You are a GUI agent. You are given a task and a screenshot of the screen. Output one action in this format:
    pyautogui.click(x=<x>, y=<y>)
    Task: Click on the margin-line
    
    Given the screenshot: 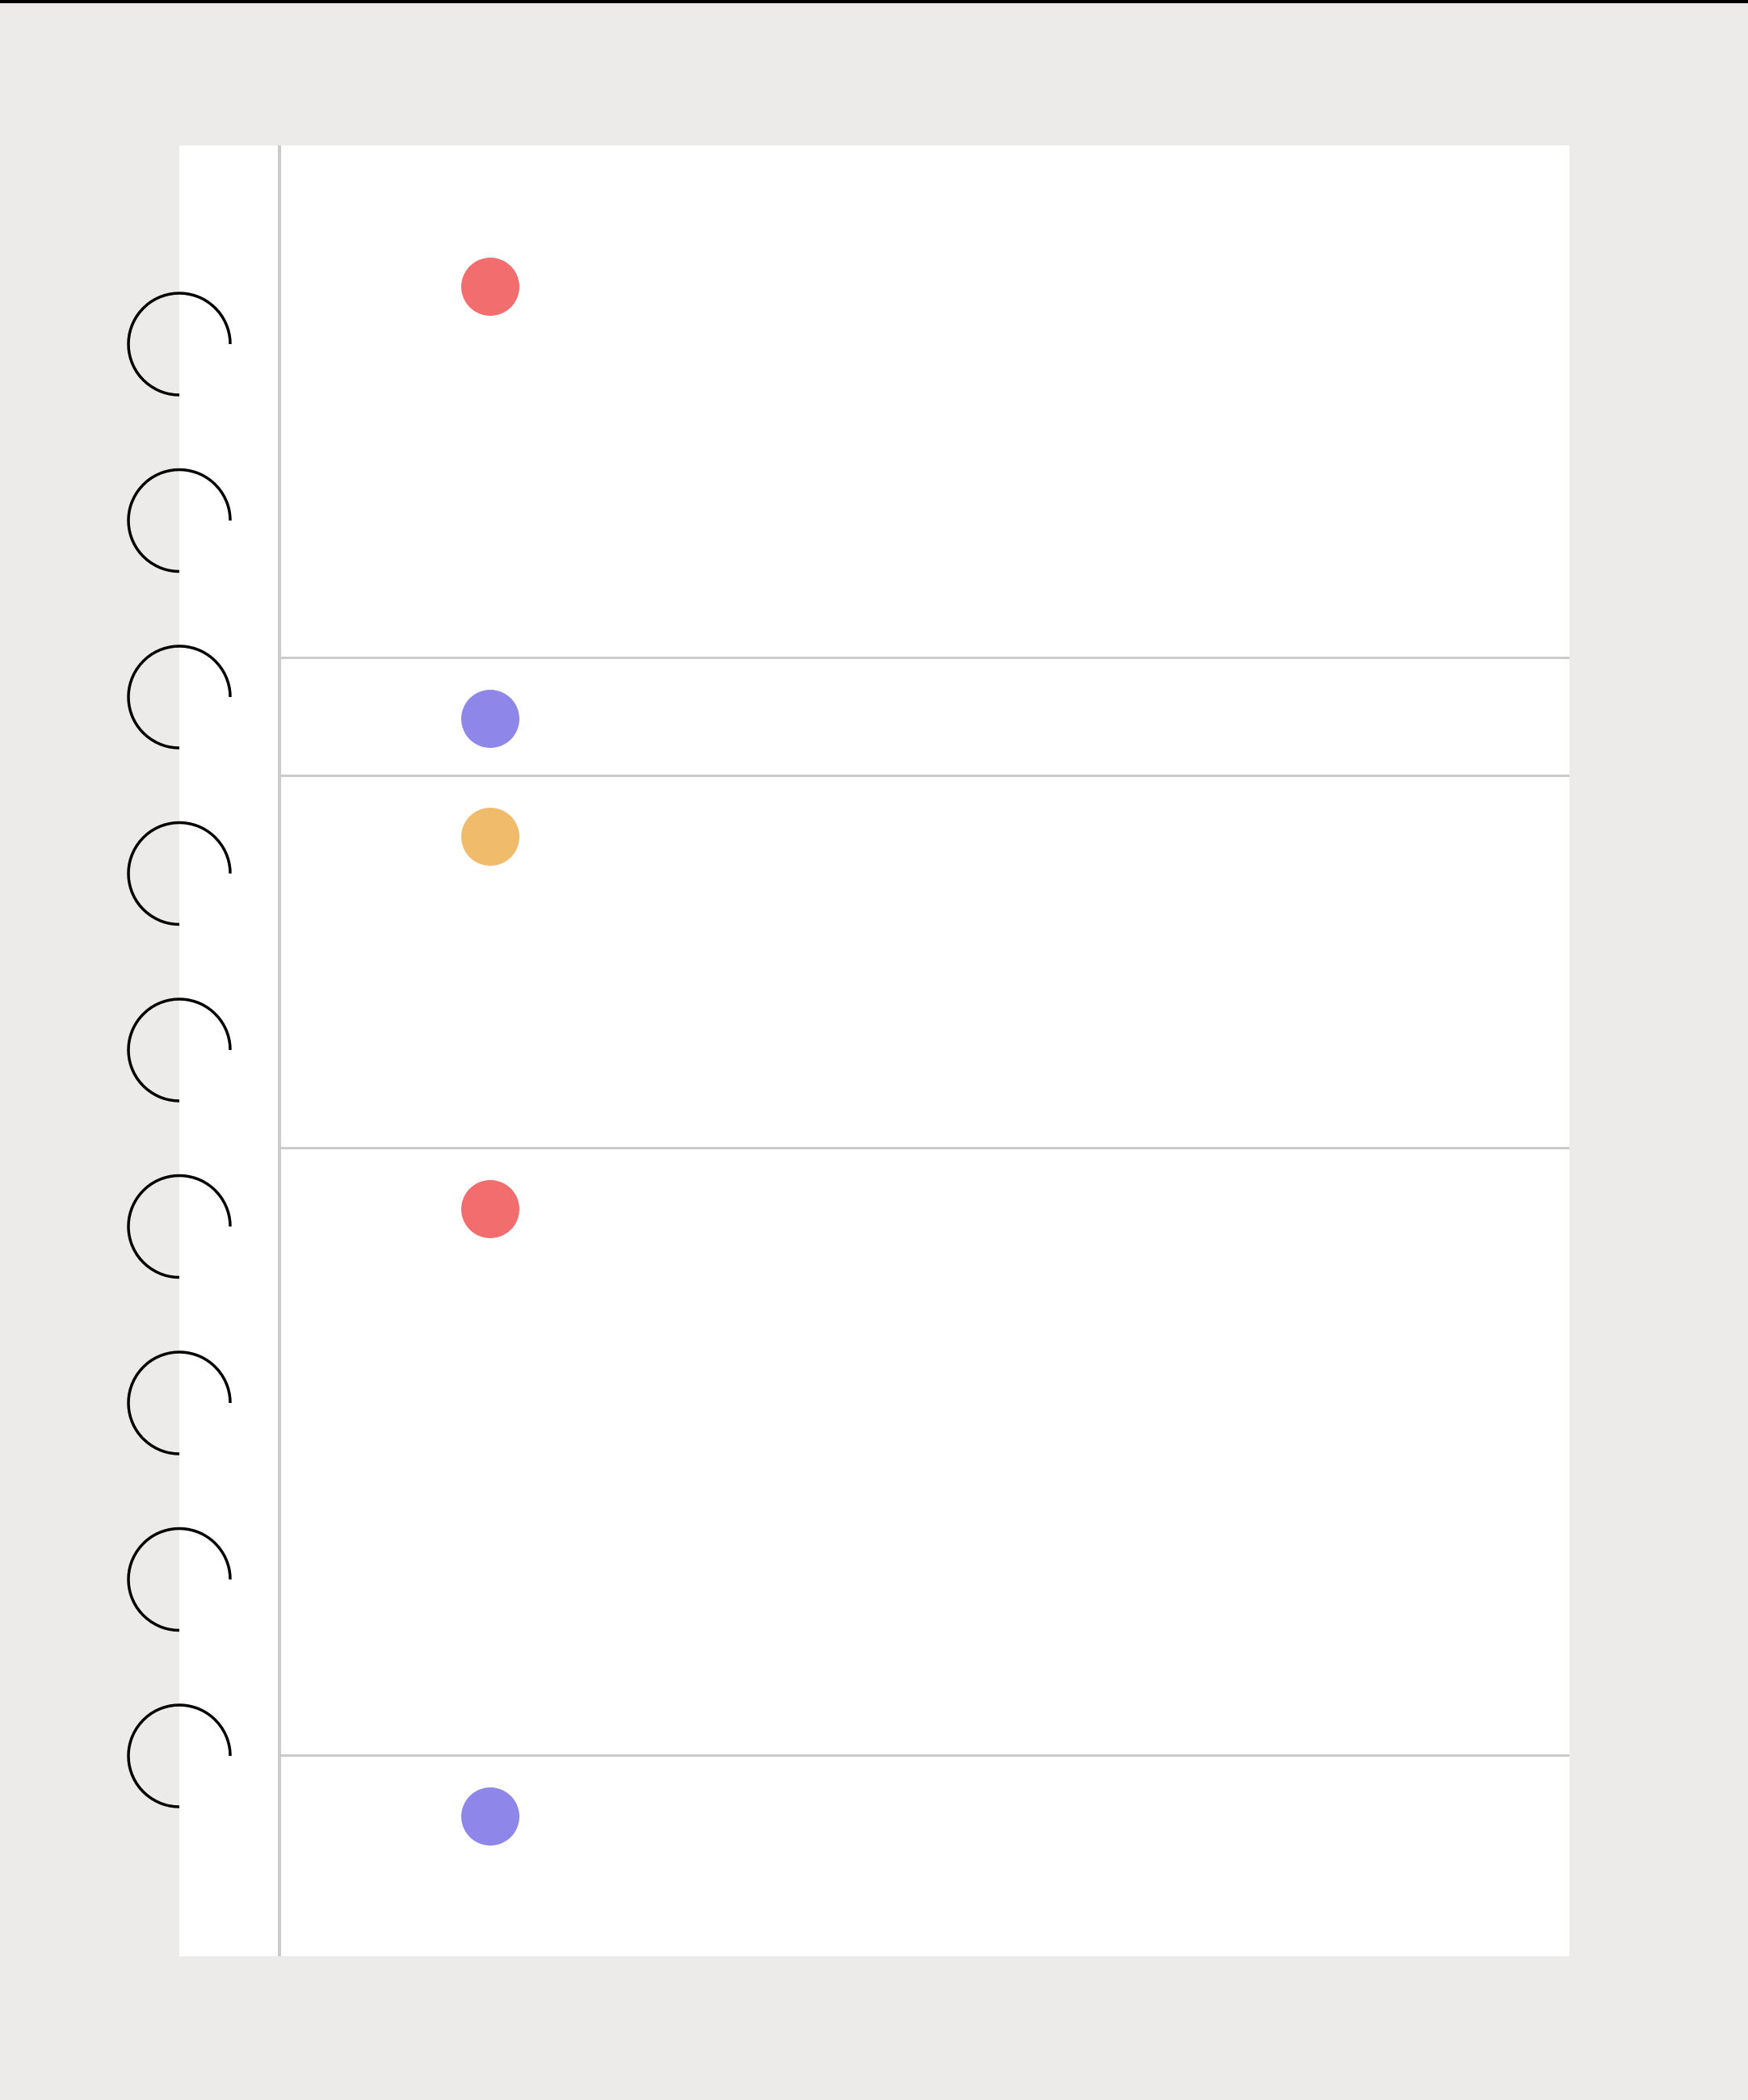 What is the action you would take?
    pyautogui.click(x=279, y=1050)
    